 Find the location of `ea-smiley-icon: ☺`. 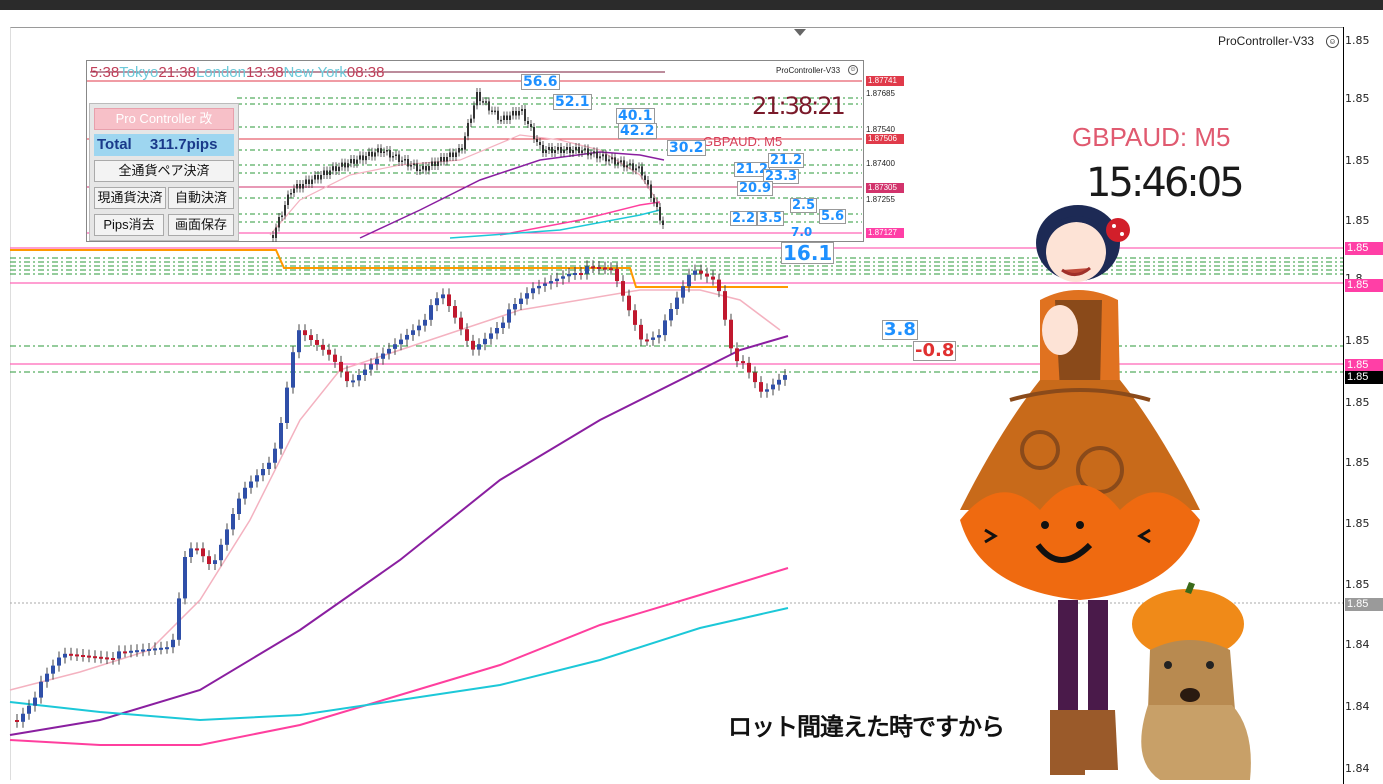

ea-smiley-icon: ☺ is located at coordinates (1332, 41).